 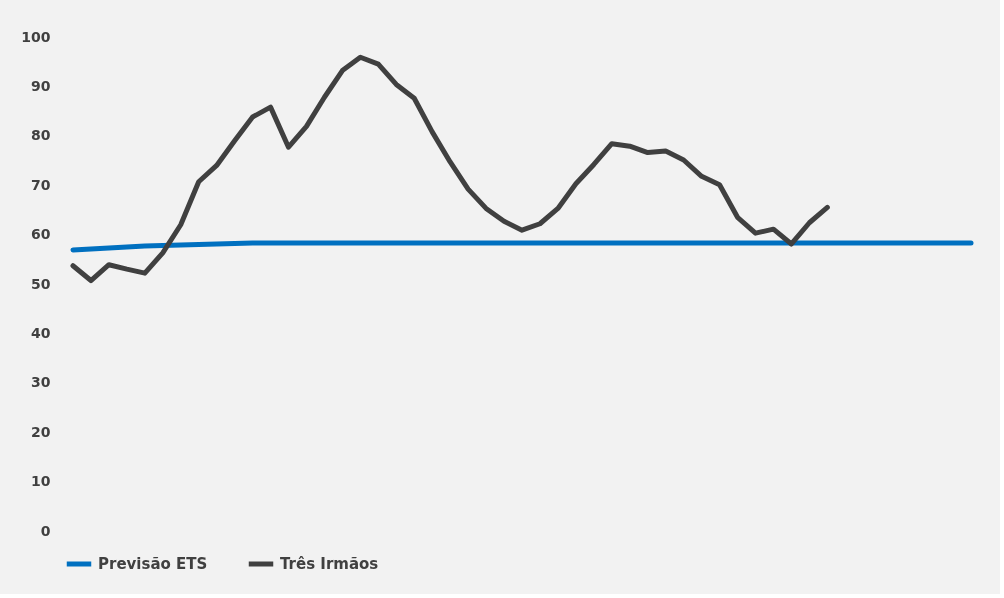 What do you see at coordinates (41, 85) in the screenshot?
I see `y-tick-label: 90` at bounding box center [41, 85].